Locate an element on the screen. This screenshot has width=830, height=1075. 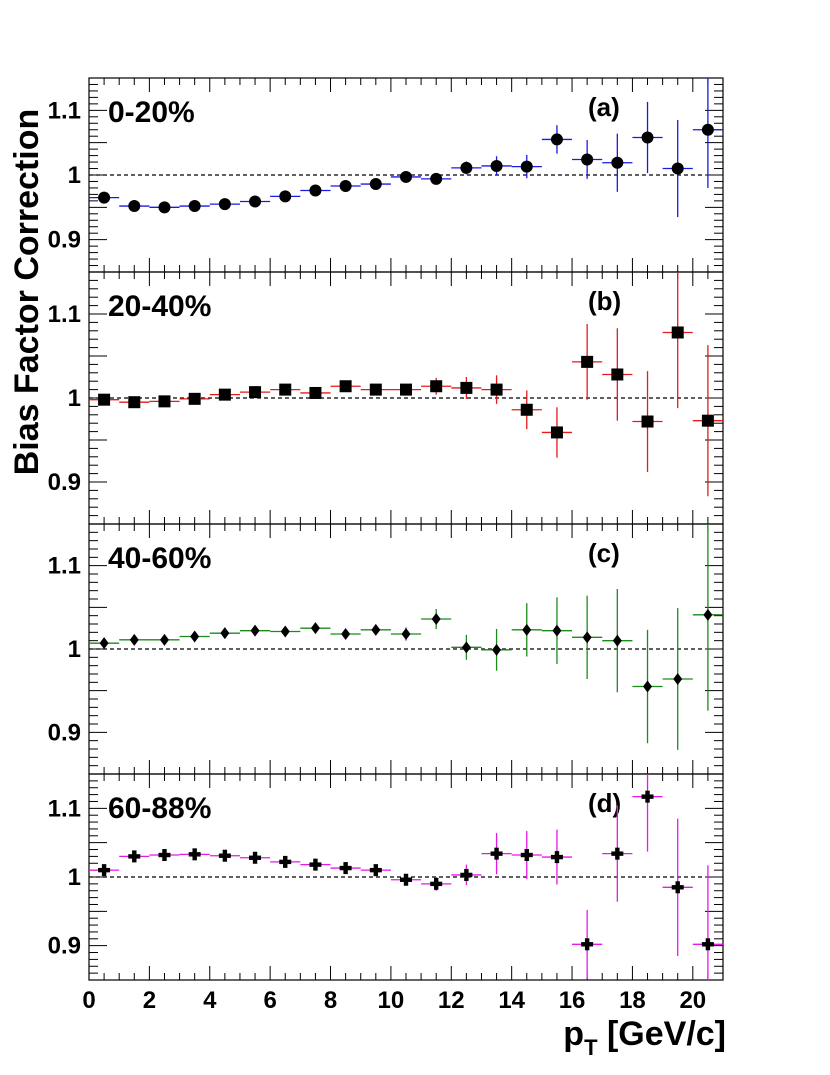
x-tick-label: 20 is located at coordinates (692, 1000).